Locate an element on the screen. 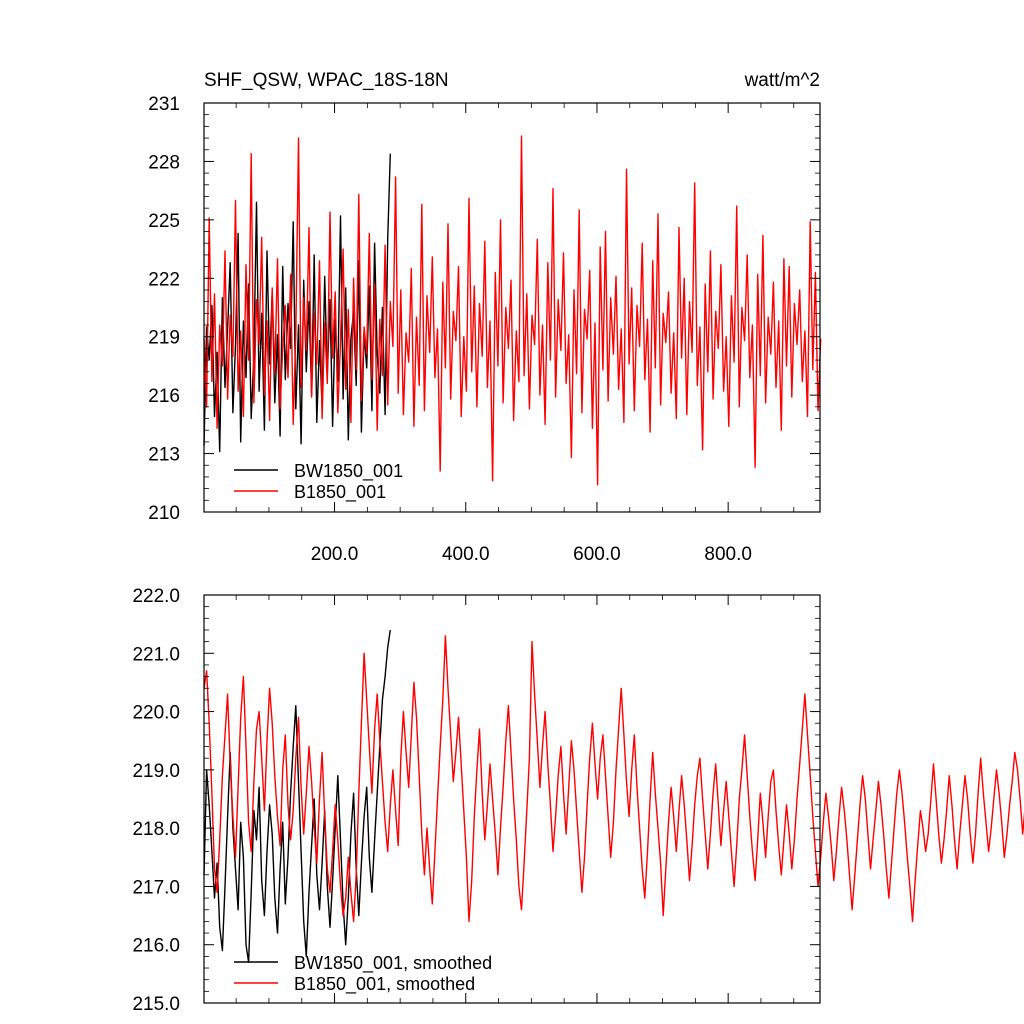  legend-label: BW1850_001 is located at coordinates (348, 471).